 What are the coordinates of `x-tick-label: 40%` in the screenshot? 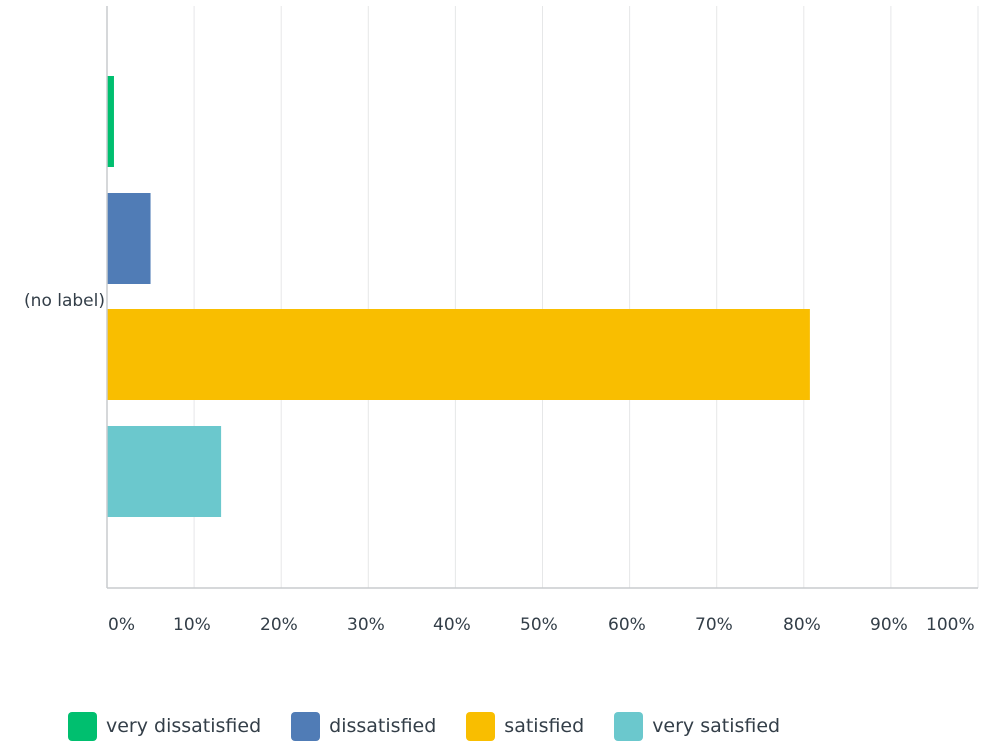 It's located at (452, 625).